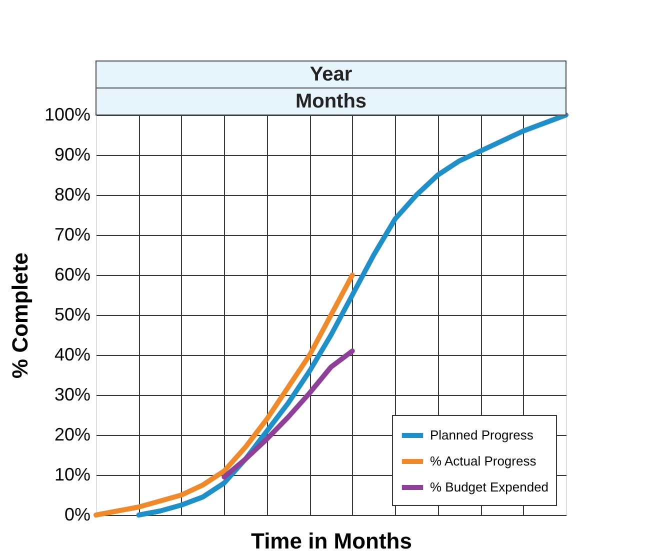  Describe the element at coordinates (72, 314) in the screenshot. I see `y-tick-label: 50%` at that location.